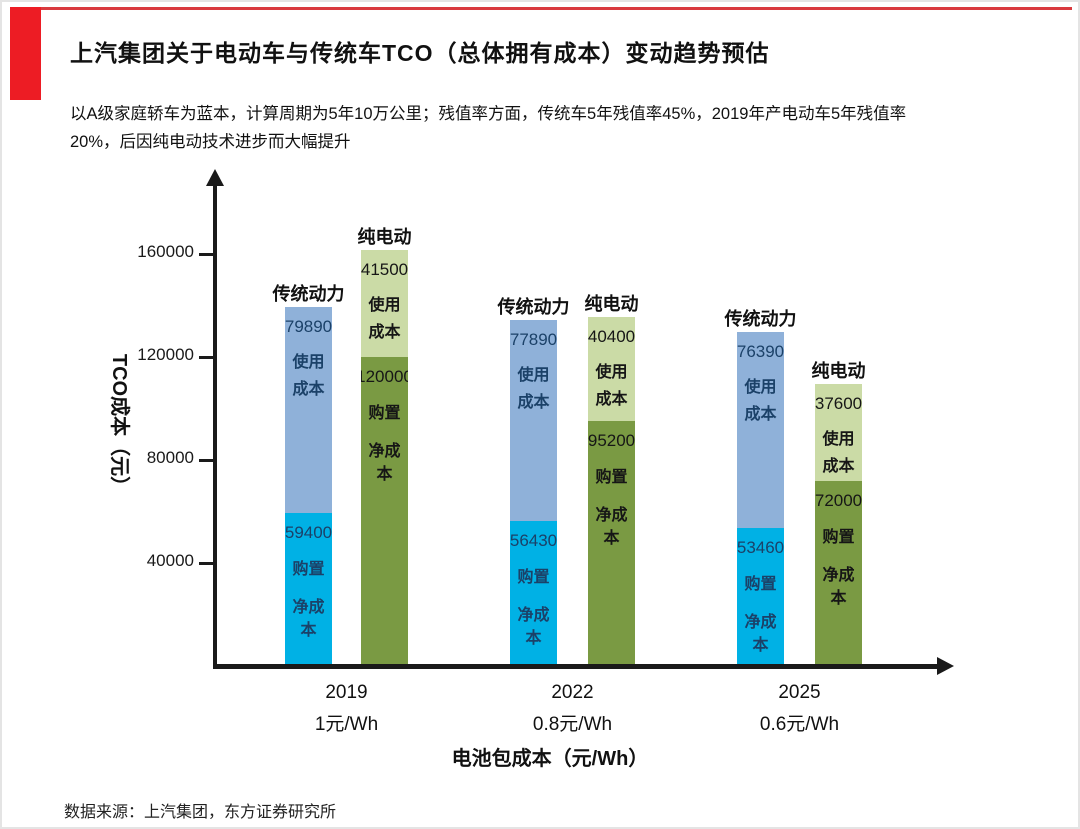 This screenshot has width=1080, height=829. I want to click on y-tick-label: 40000, so click(170, 560).